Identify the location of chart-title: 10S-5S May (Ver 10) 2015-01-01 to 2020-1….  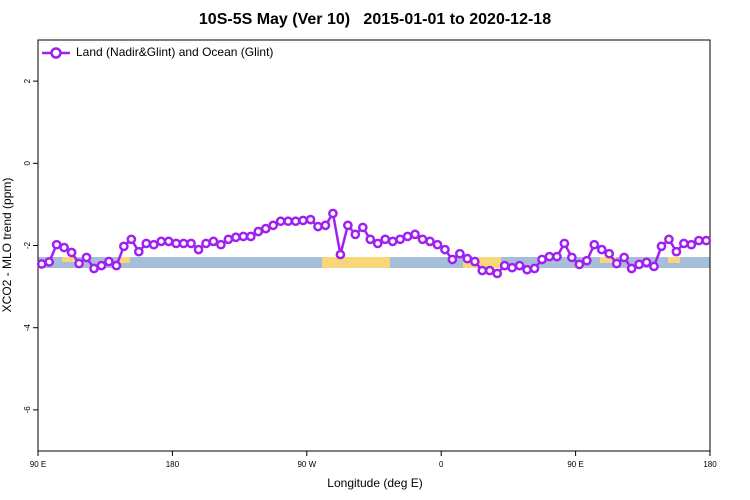
(375, 19).